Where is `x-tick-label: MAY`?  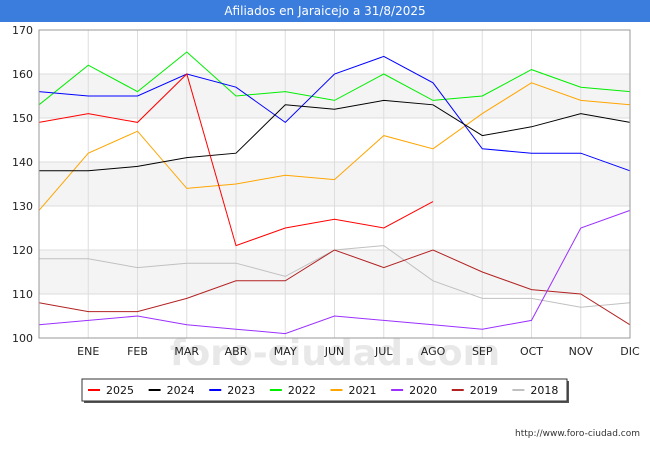 x-tick-label: MAY is located at coordinates (285, 351).